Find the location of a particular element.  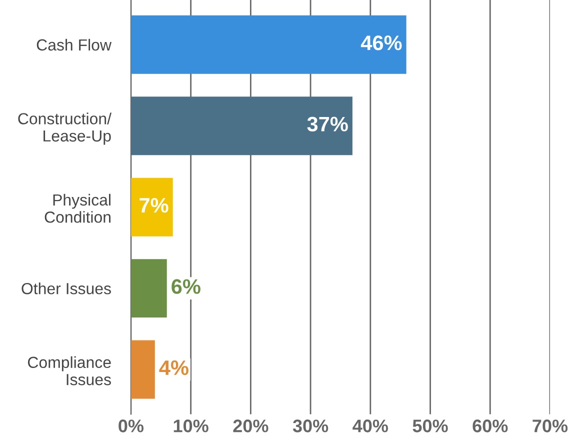

x-tick-label: 70% is located at coordinates (550, 426).